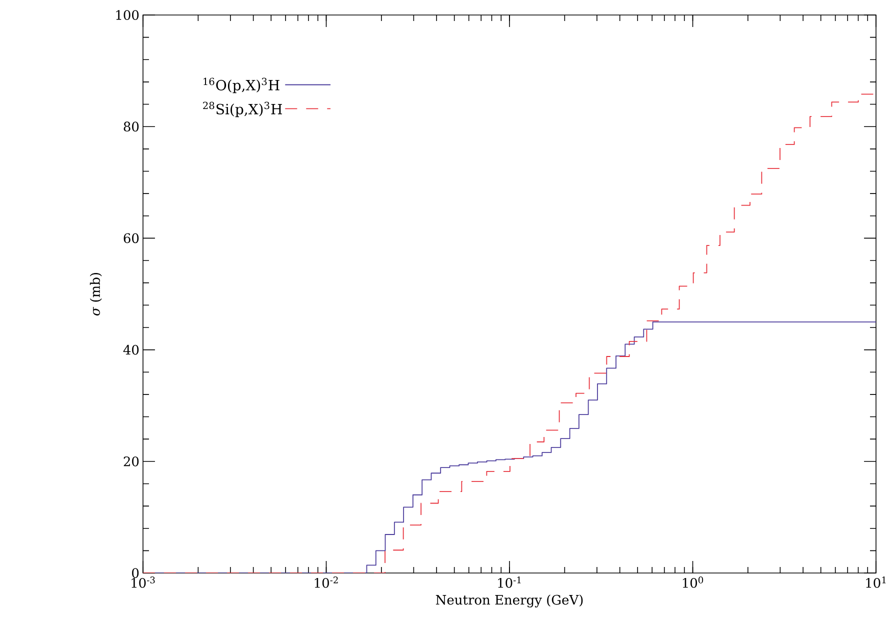  Describe the element at coordinates (326, 582) in the screenshot. I see `x-tick-label: 10$^{-2}$` at that location.